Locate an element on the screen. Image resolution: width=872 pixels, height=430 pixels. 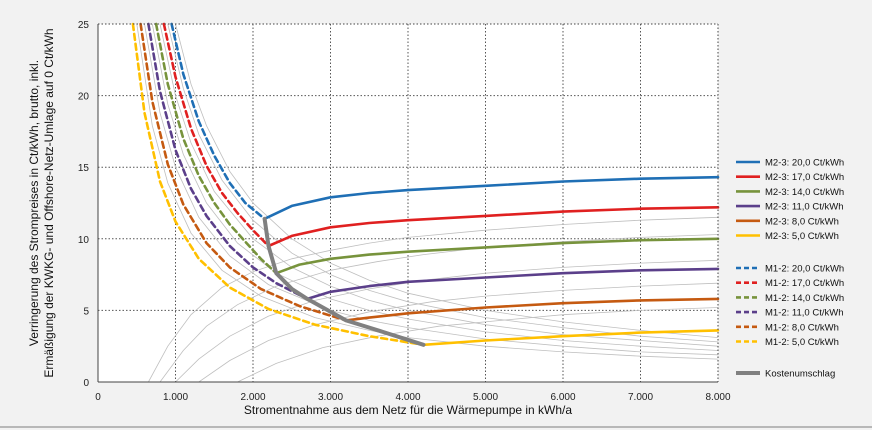
legend-label-8: M1-2: 14,0 Ct/kWh is located at coordinates (804, 298).